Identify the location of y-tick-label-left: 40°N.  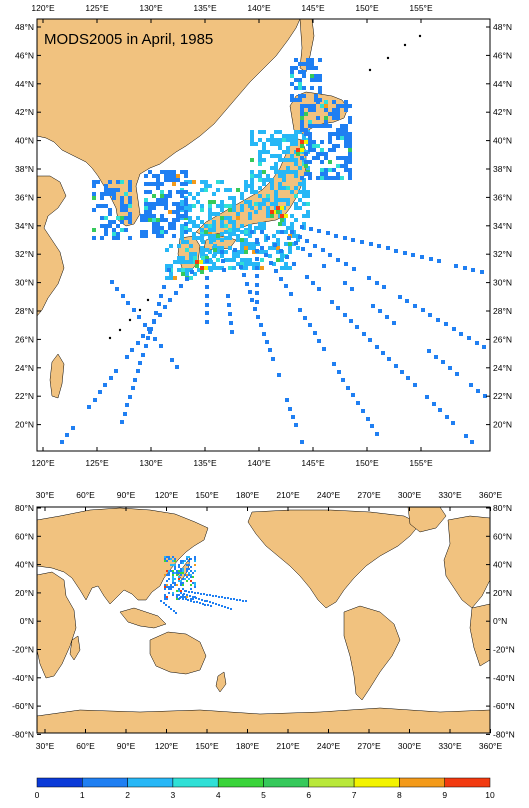
(24, 565).